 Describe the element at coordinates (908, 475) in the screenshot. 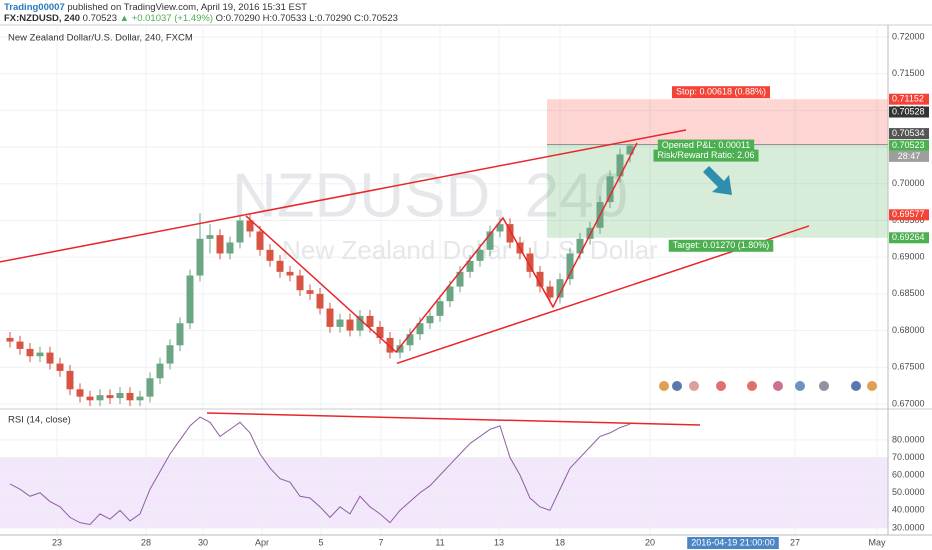

I see `y-tick-label: 60.0000` at that location.